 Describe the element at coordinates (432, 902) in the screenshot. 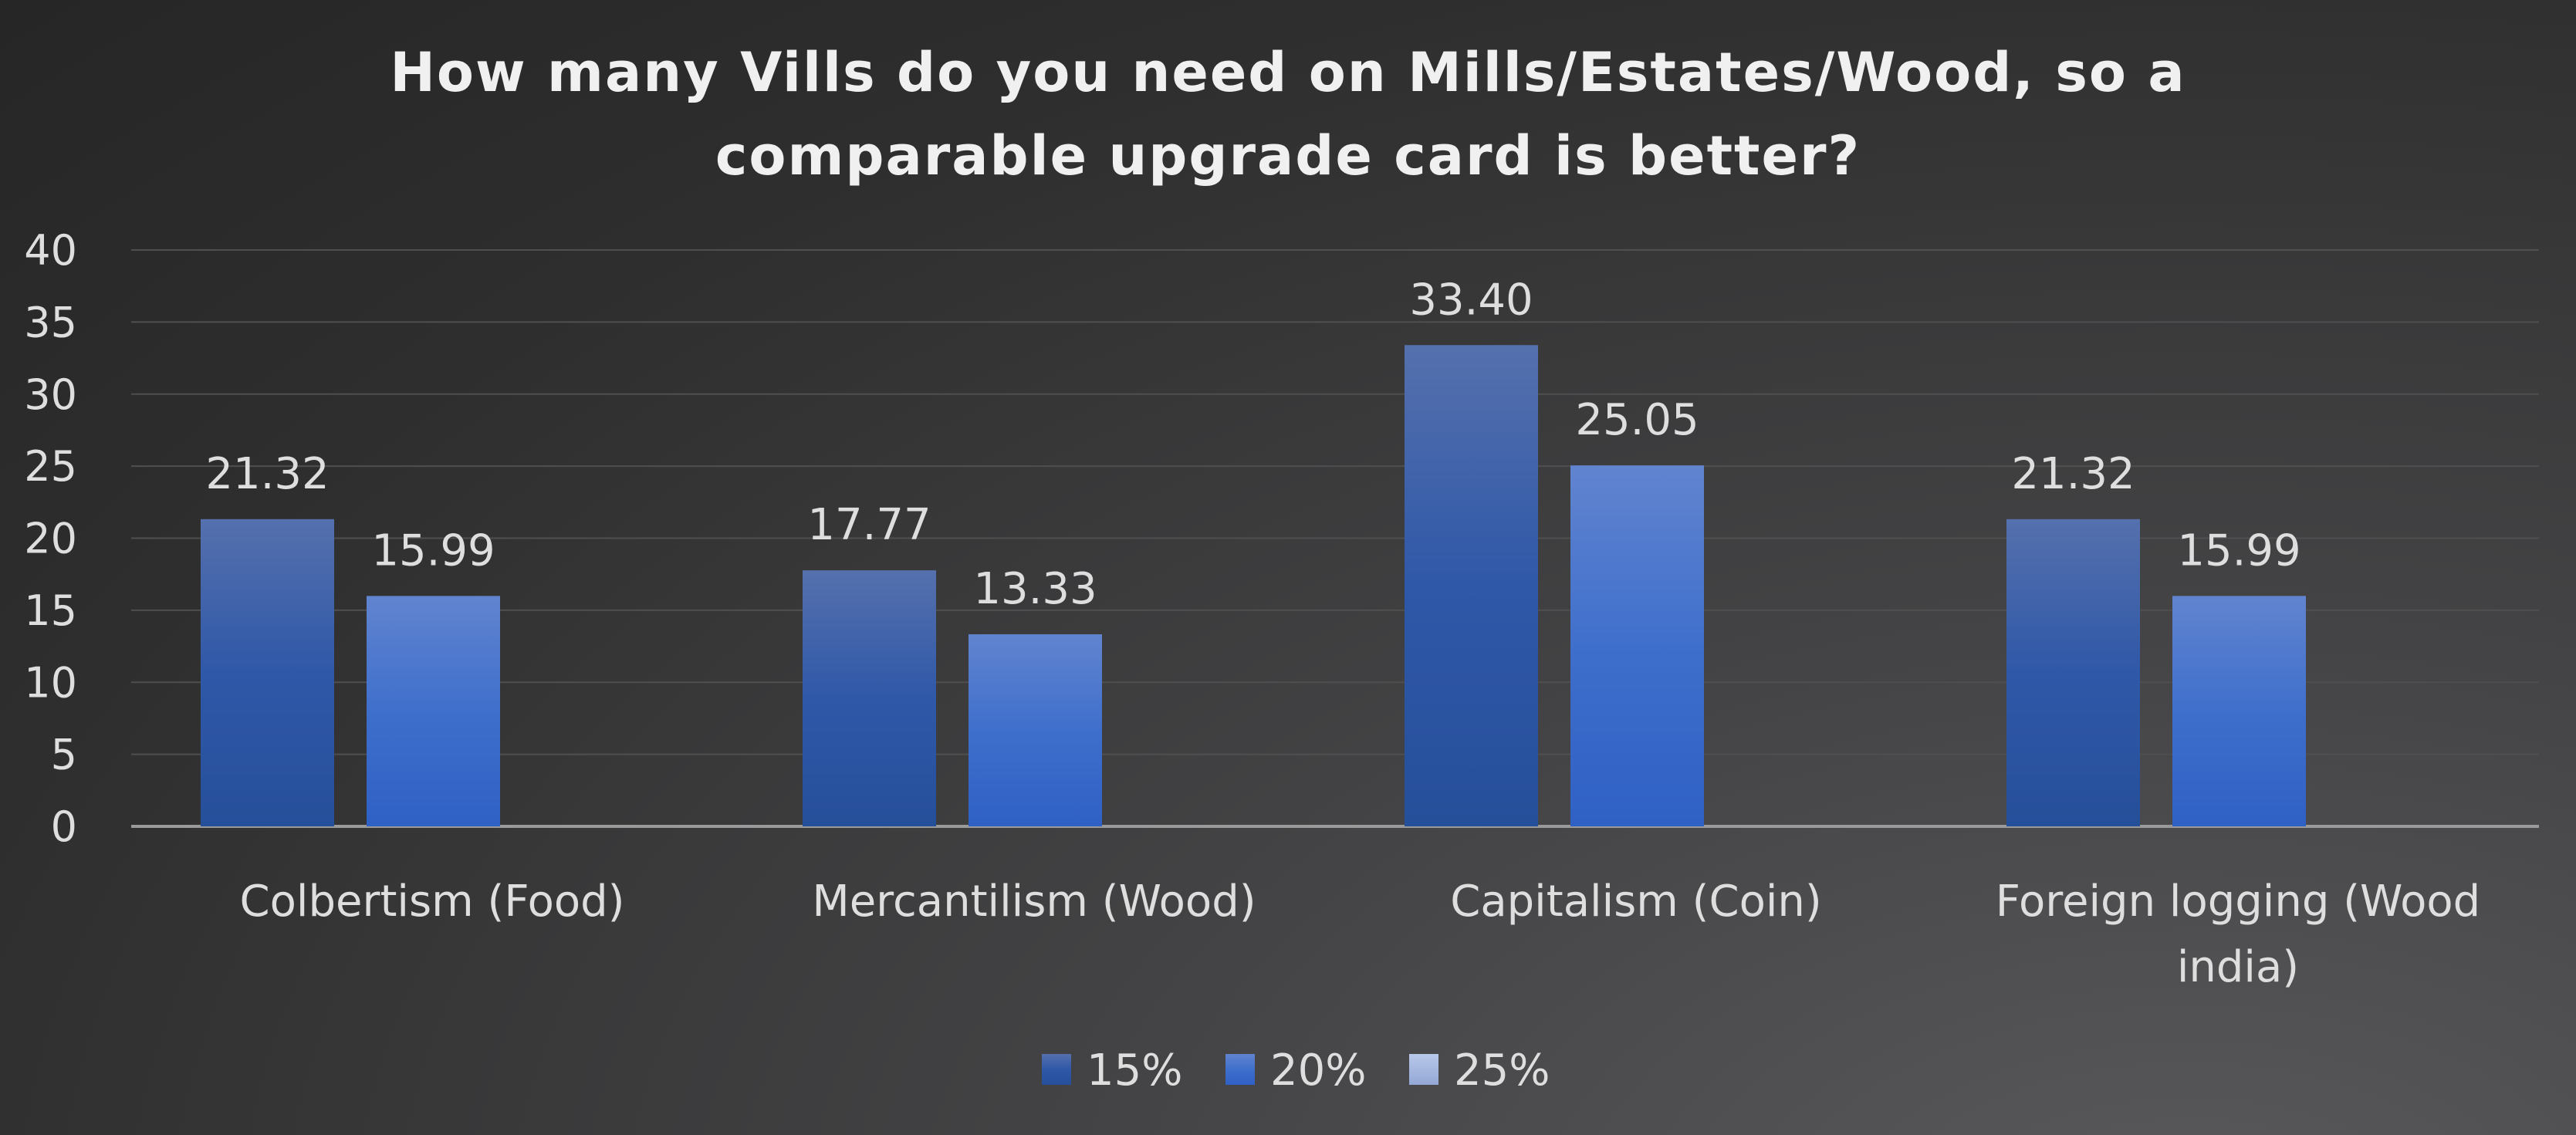

I see `category-label: Colbertism (Food)` at that location.